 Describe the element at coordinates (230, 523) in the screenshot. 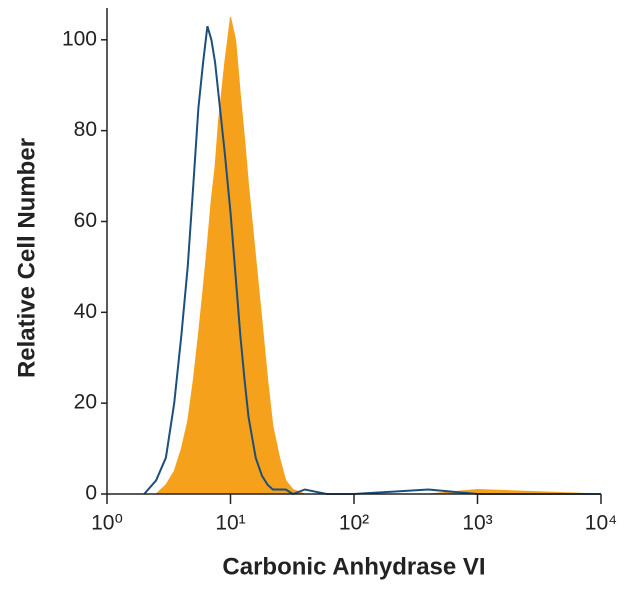

I see `x-tick-label: 10¹` at that location.